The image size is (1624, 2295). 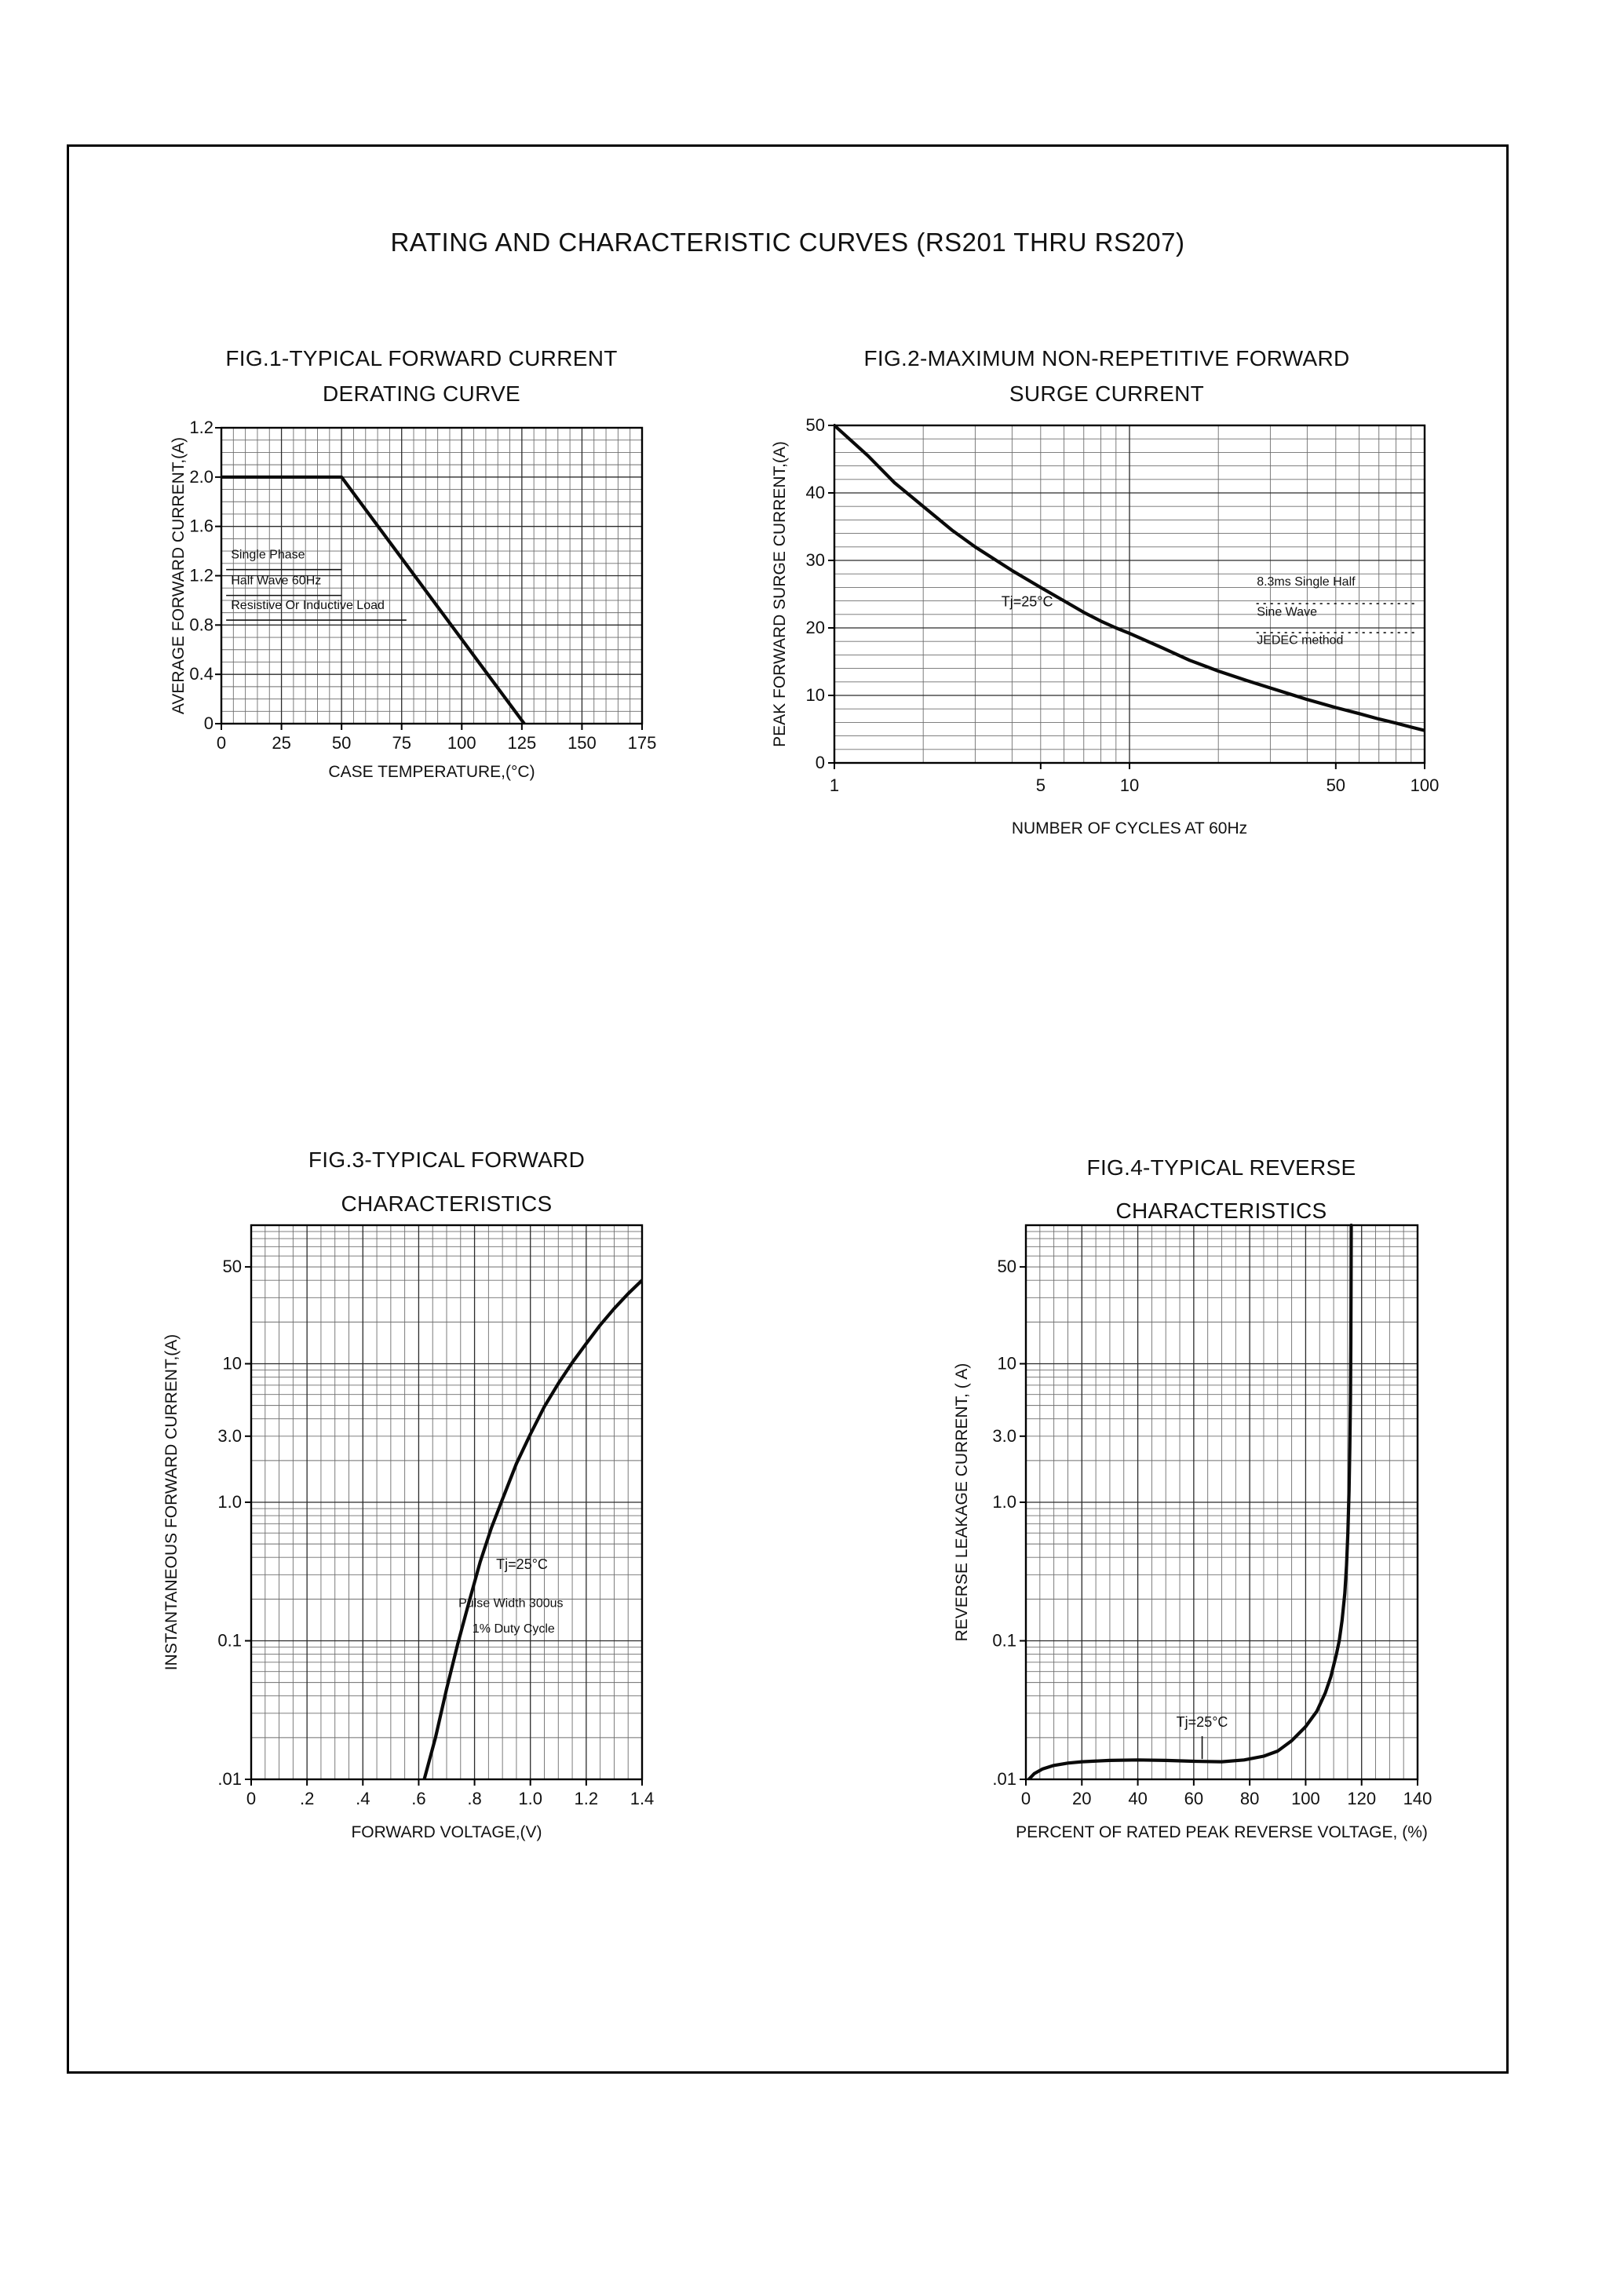 I want to click on x-tick-labels: 1 5 10 50 100, so click(x=1135, y=785).